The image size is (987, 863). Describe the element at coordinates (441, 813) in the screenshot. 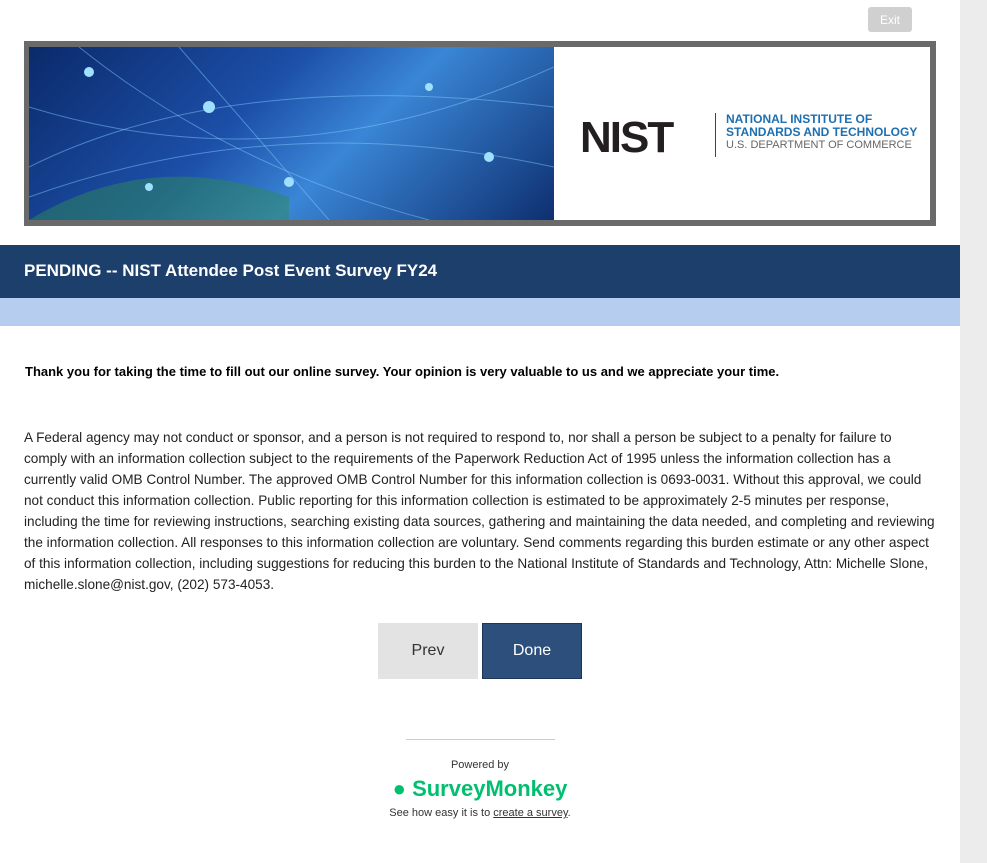

I see `tagline: See how easy it is to` at that location.